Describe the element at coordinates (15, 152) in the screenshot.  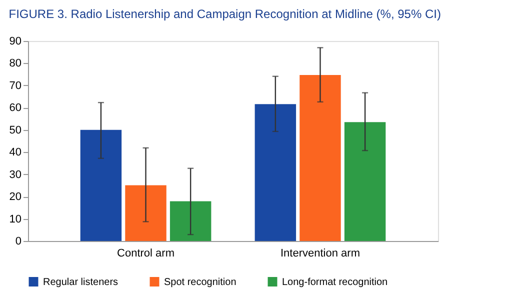
I see `y-tick-label: 40` at that location.